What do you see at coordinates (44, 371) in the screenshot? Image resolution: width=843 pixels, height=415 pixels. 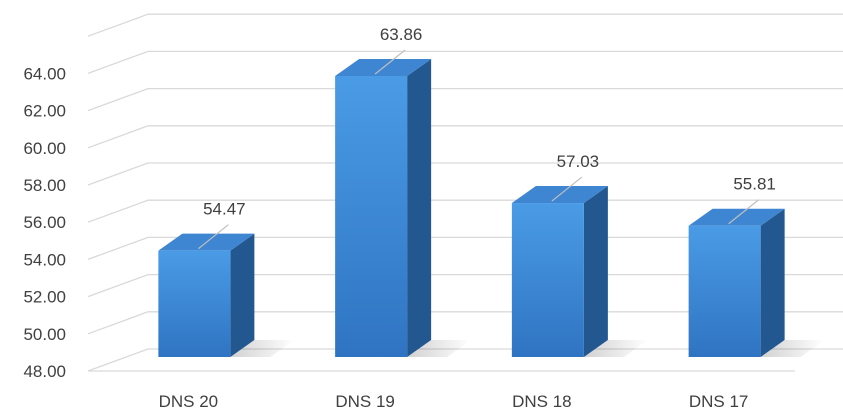 I see `y-tick-label: 48.00` at bounding box center [44, 371].